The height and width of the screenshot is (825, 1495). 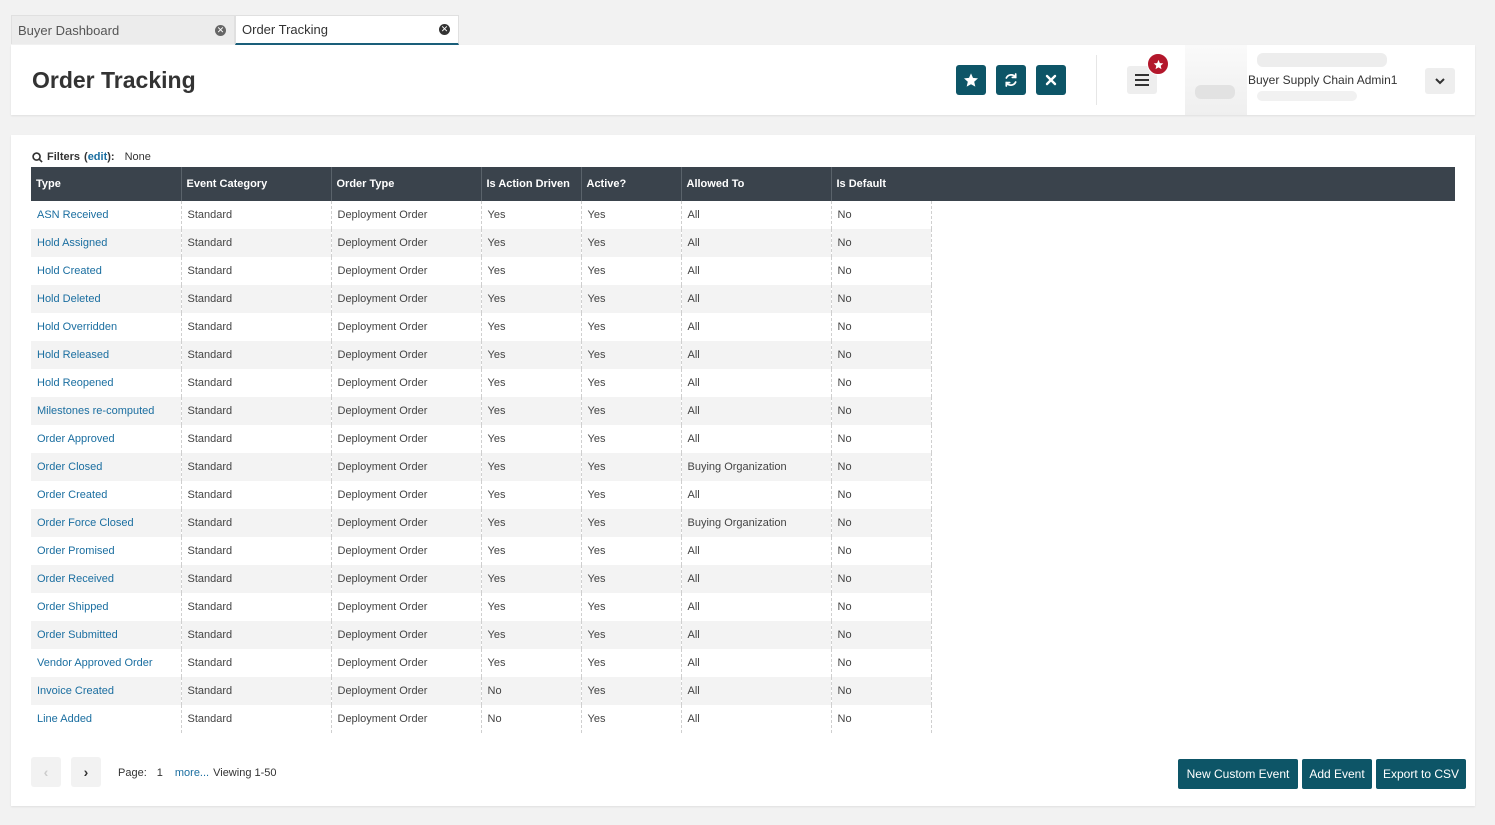 What do you see at coordinates (106, 663) in the screenshot?
I see `event-type-link: Vendor Approved Order` at bounding box center [106, 663].